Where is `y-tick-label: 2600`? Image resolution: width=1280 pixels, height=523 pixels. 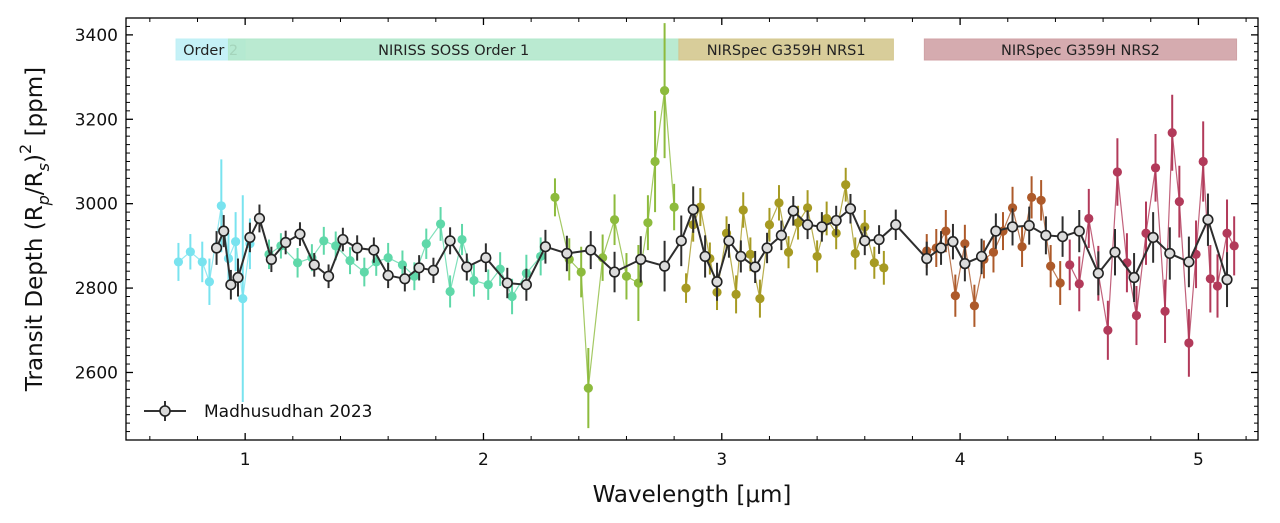 y-tick-label: 2600 is located at coordinates (96, 373).